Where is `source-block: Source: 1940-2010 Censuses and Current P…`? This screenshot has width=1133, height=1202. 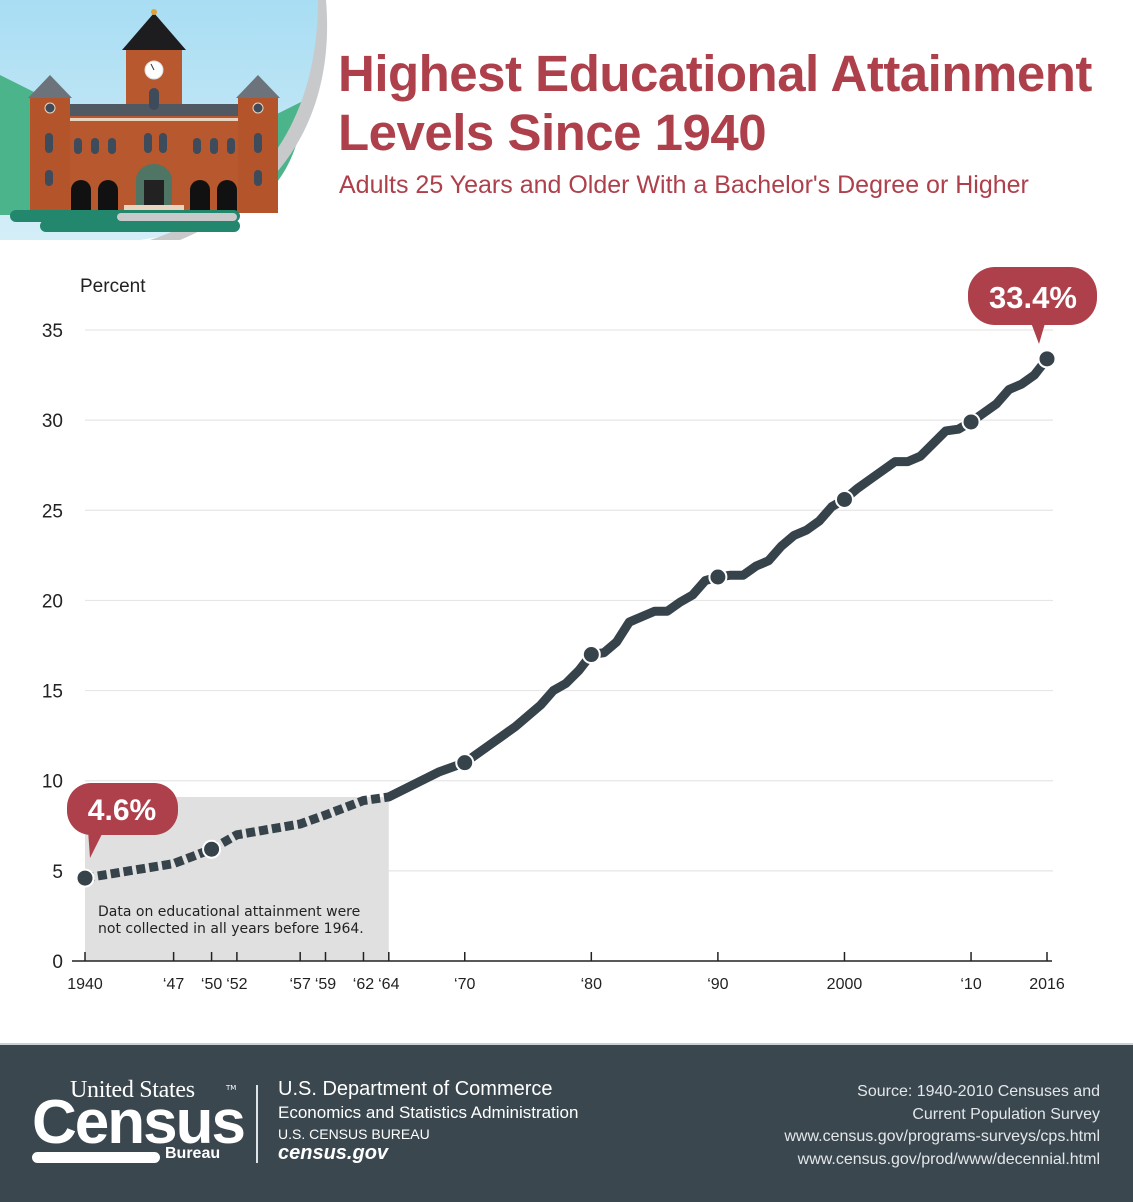
source-block: Source: 1940-2010 Censuses and Current P… is located at coordinates (942, 1126).